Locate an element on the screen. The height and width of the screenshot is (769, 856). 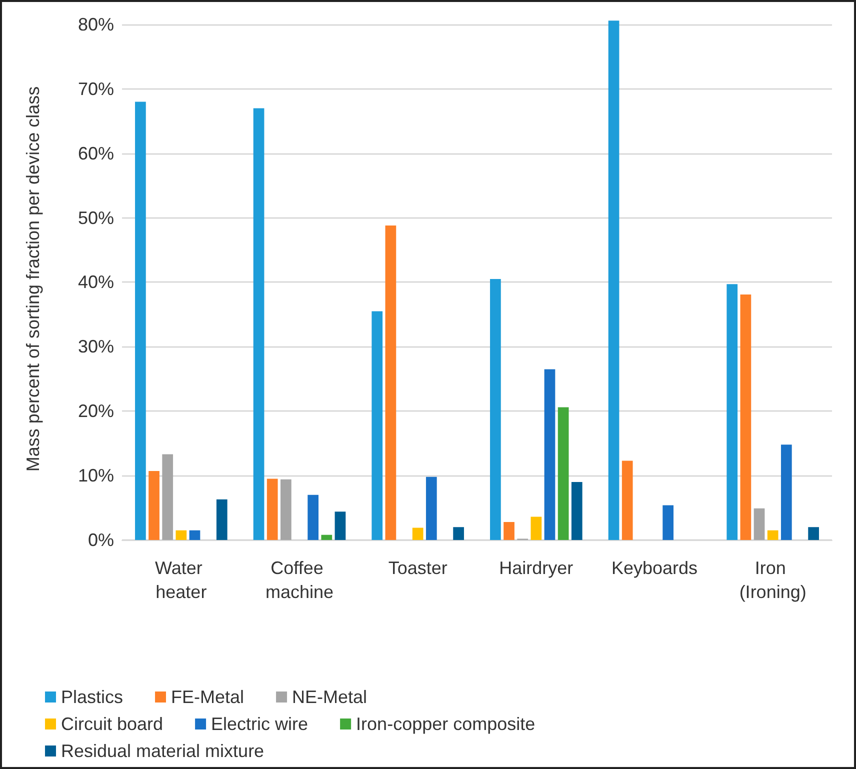
y-tick-label: 30% is located at coordinates (96, 346).